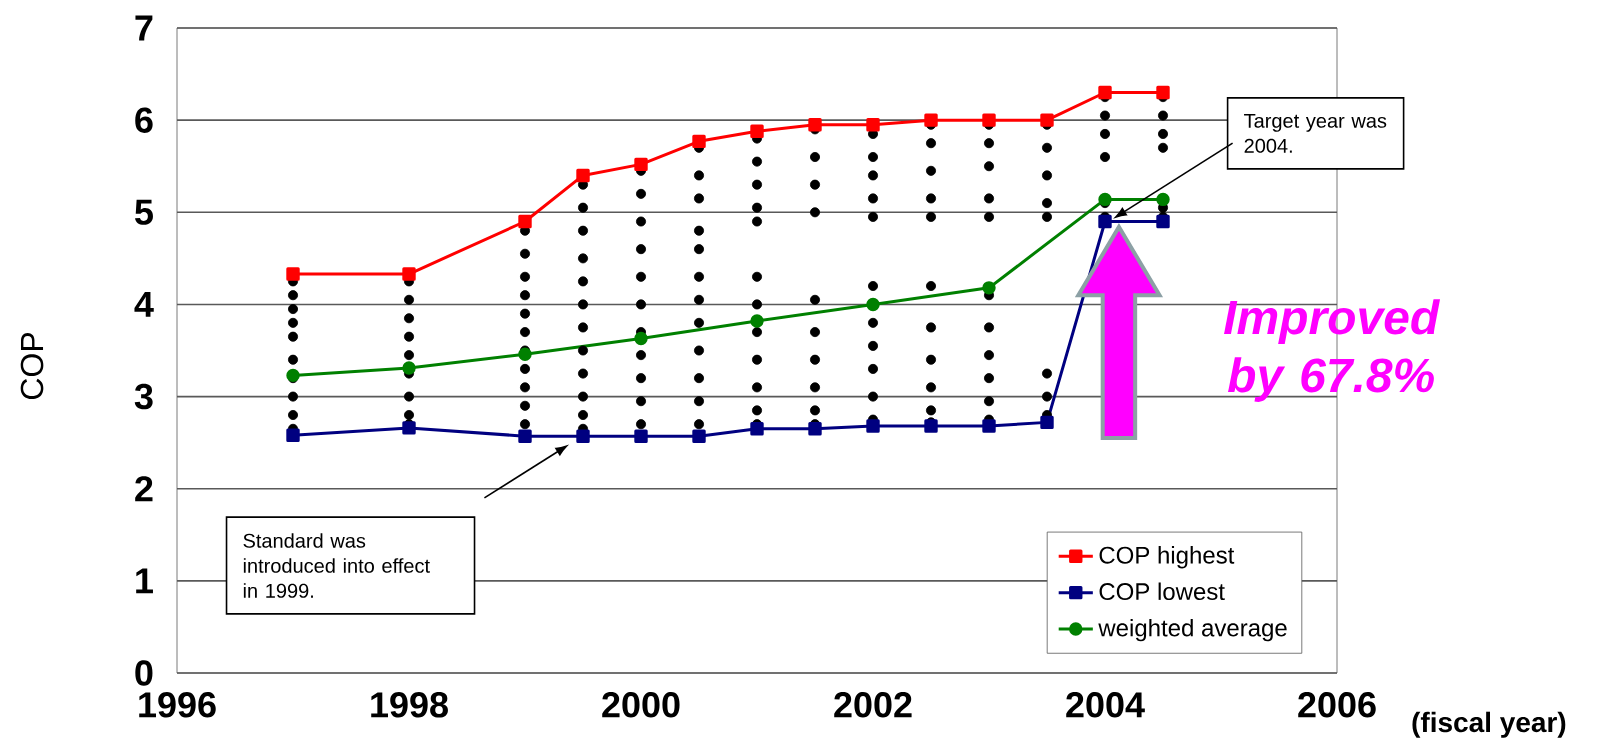 The width and height of the screenshot is (1616, 752). Describe the element at coordinates (1192, 630) in the screenshot. I see `legend-label: weighted average` at that location.